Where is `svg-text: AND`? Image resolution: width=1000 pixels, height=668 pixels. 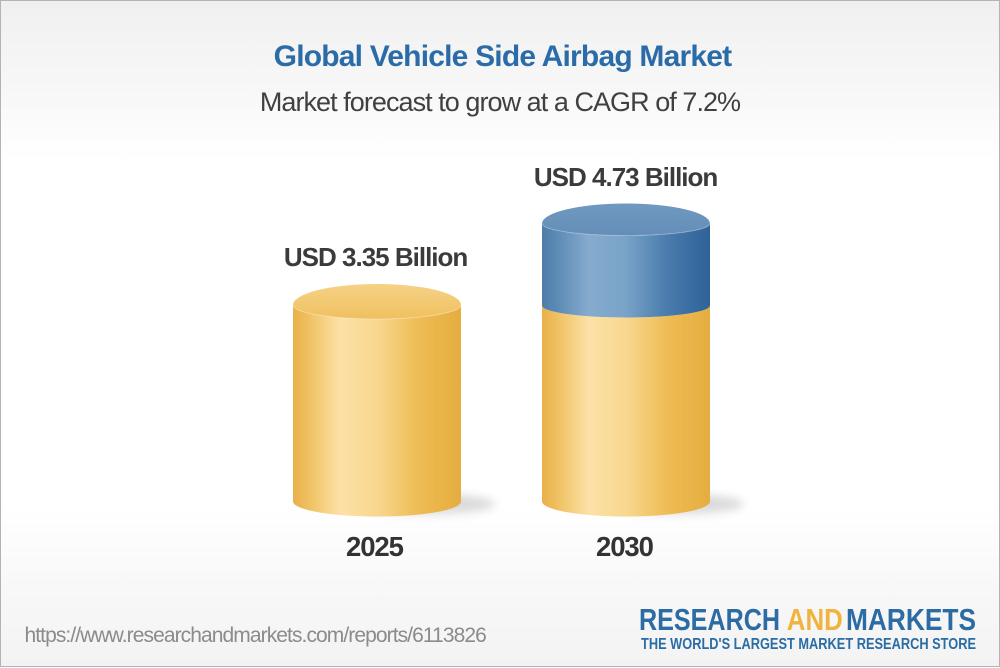 svg-text: AND is located at coordinates (815, 619).